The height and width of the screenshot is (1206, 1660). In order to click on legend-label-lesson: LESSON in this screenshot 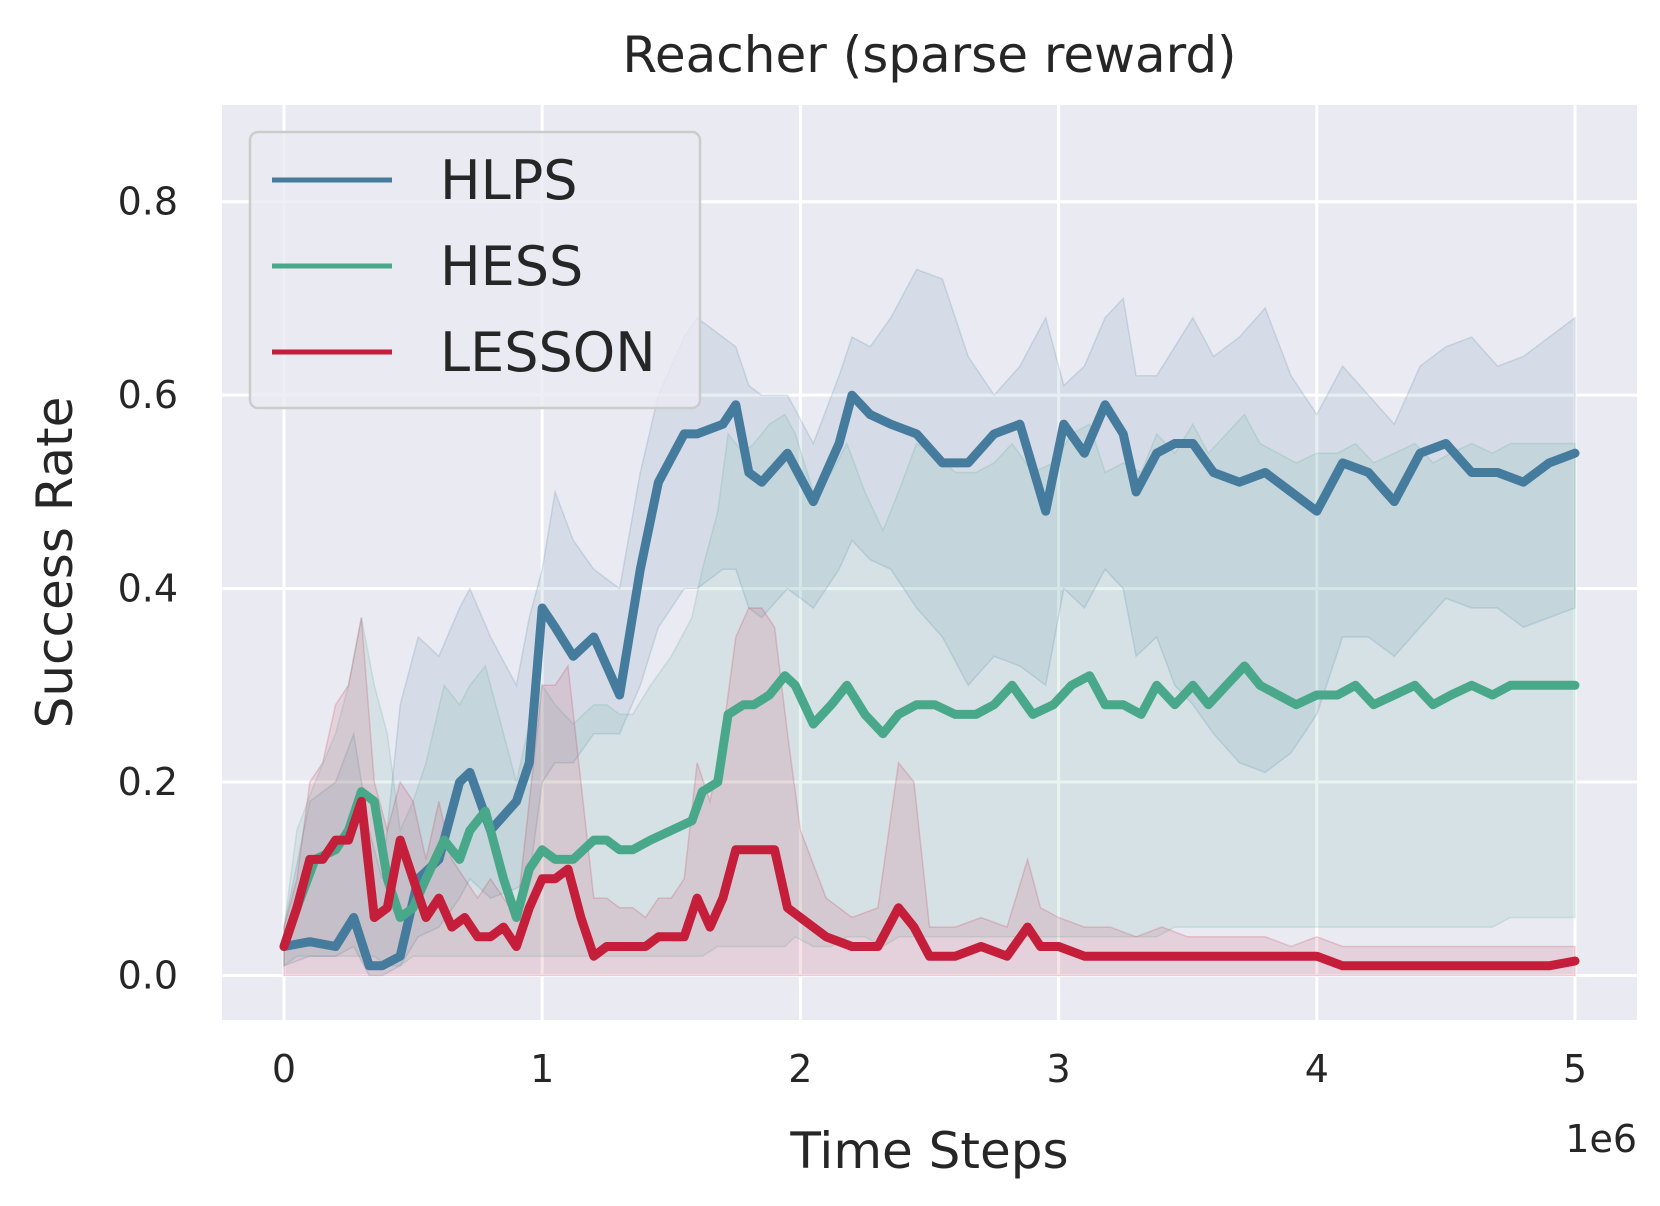, I will do `click(548, 352)`.